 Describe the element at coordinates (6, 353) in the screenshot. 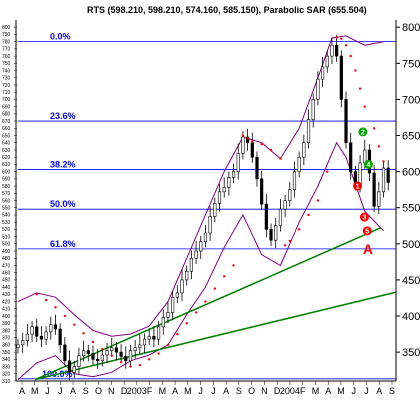

I see `y-minor-tick-label: 350` at that location.